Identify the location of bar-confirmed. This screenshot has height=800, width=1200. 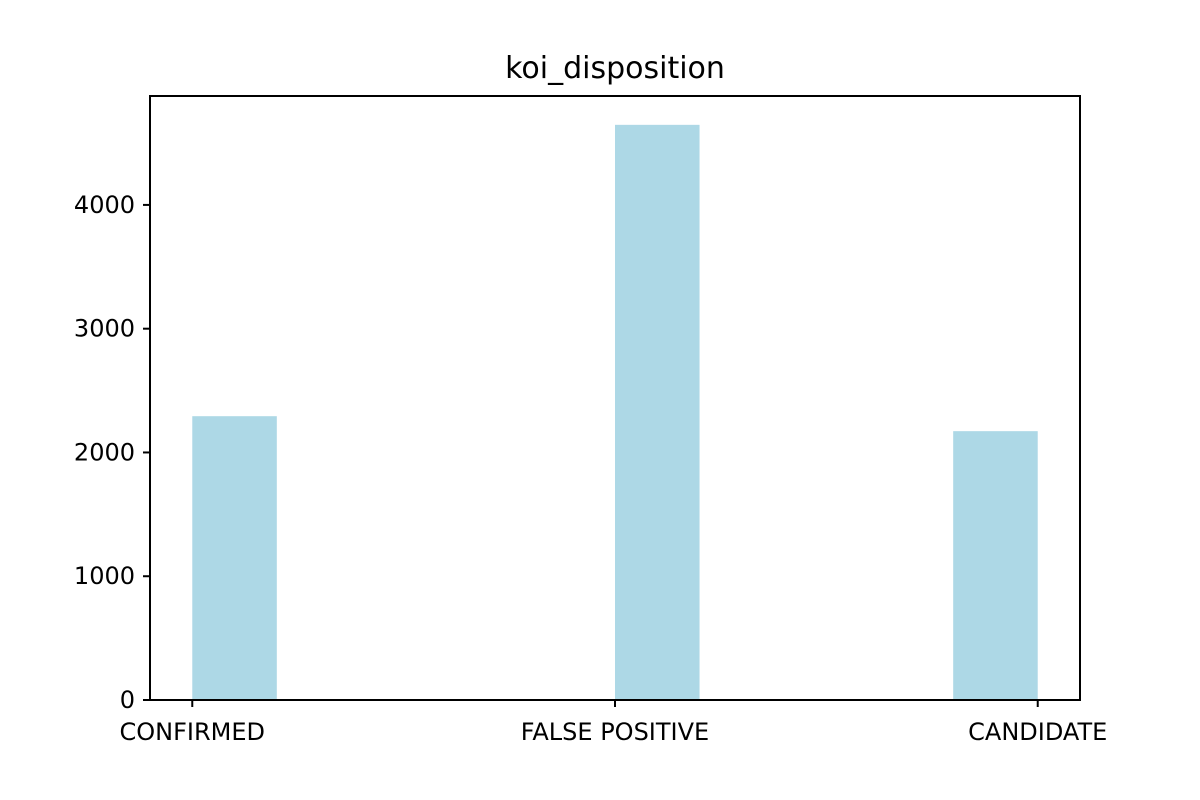
(234, 558).